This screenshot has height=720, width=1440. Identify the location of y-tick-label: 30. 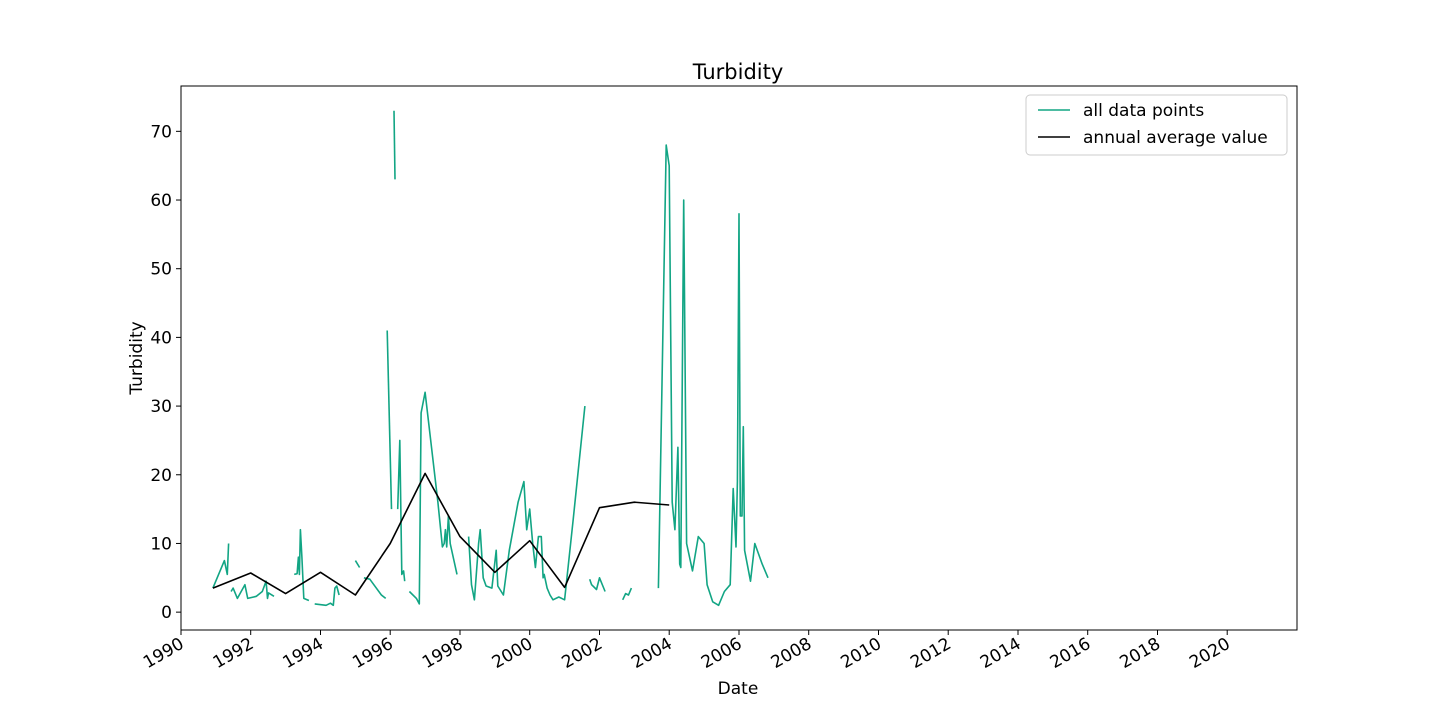
(161, 407).